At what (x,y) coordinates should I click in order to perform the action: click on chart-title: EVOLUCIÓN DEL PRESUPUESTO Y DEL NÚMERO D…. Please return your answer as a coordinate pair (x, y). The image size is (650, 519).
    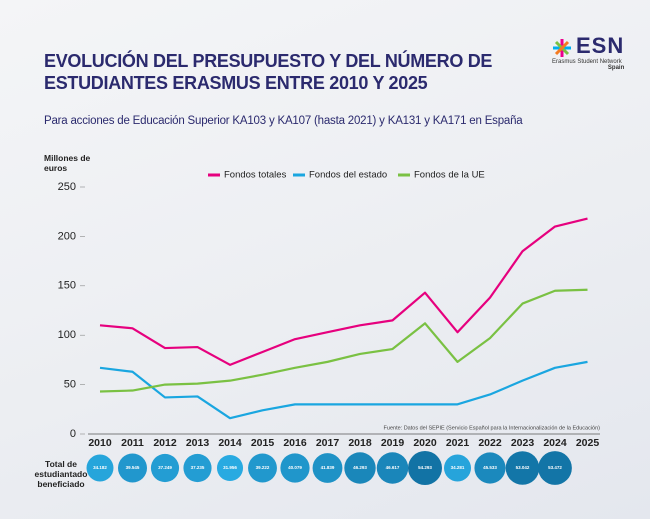
    Looking at the image, I should click on (268, 72).